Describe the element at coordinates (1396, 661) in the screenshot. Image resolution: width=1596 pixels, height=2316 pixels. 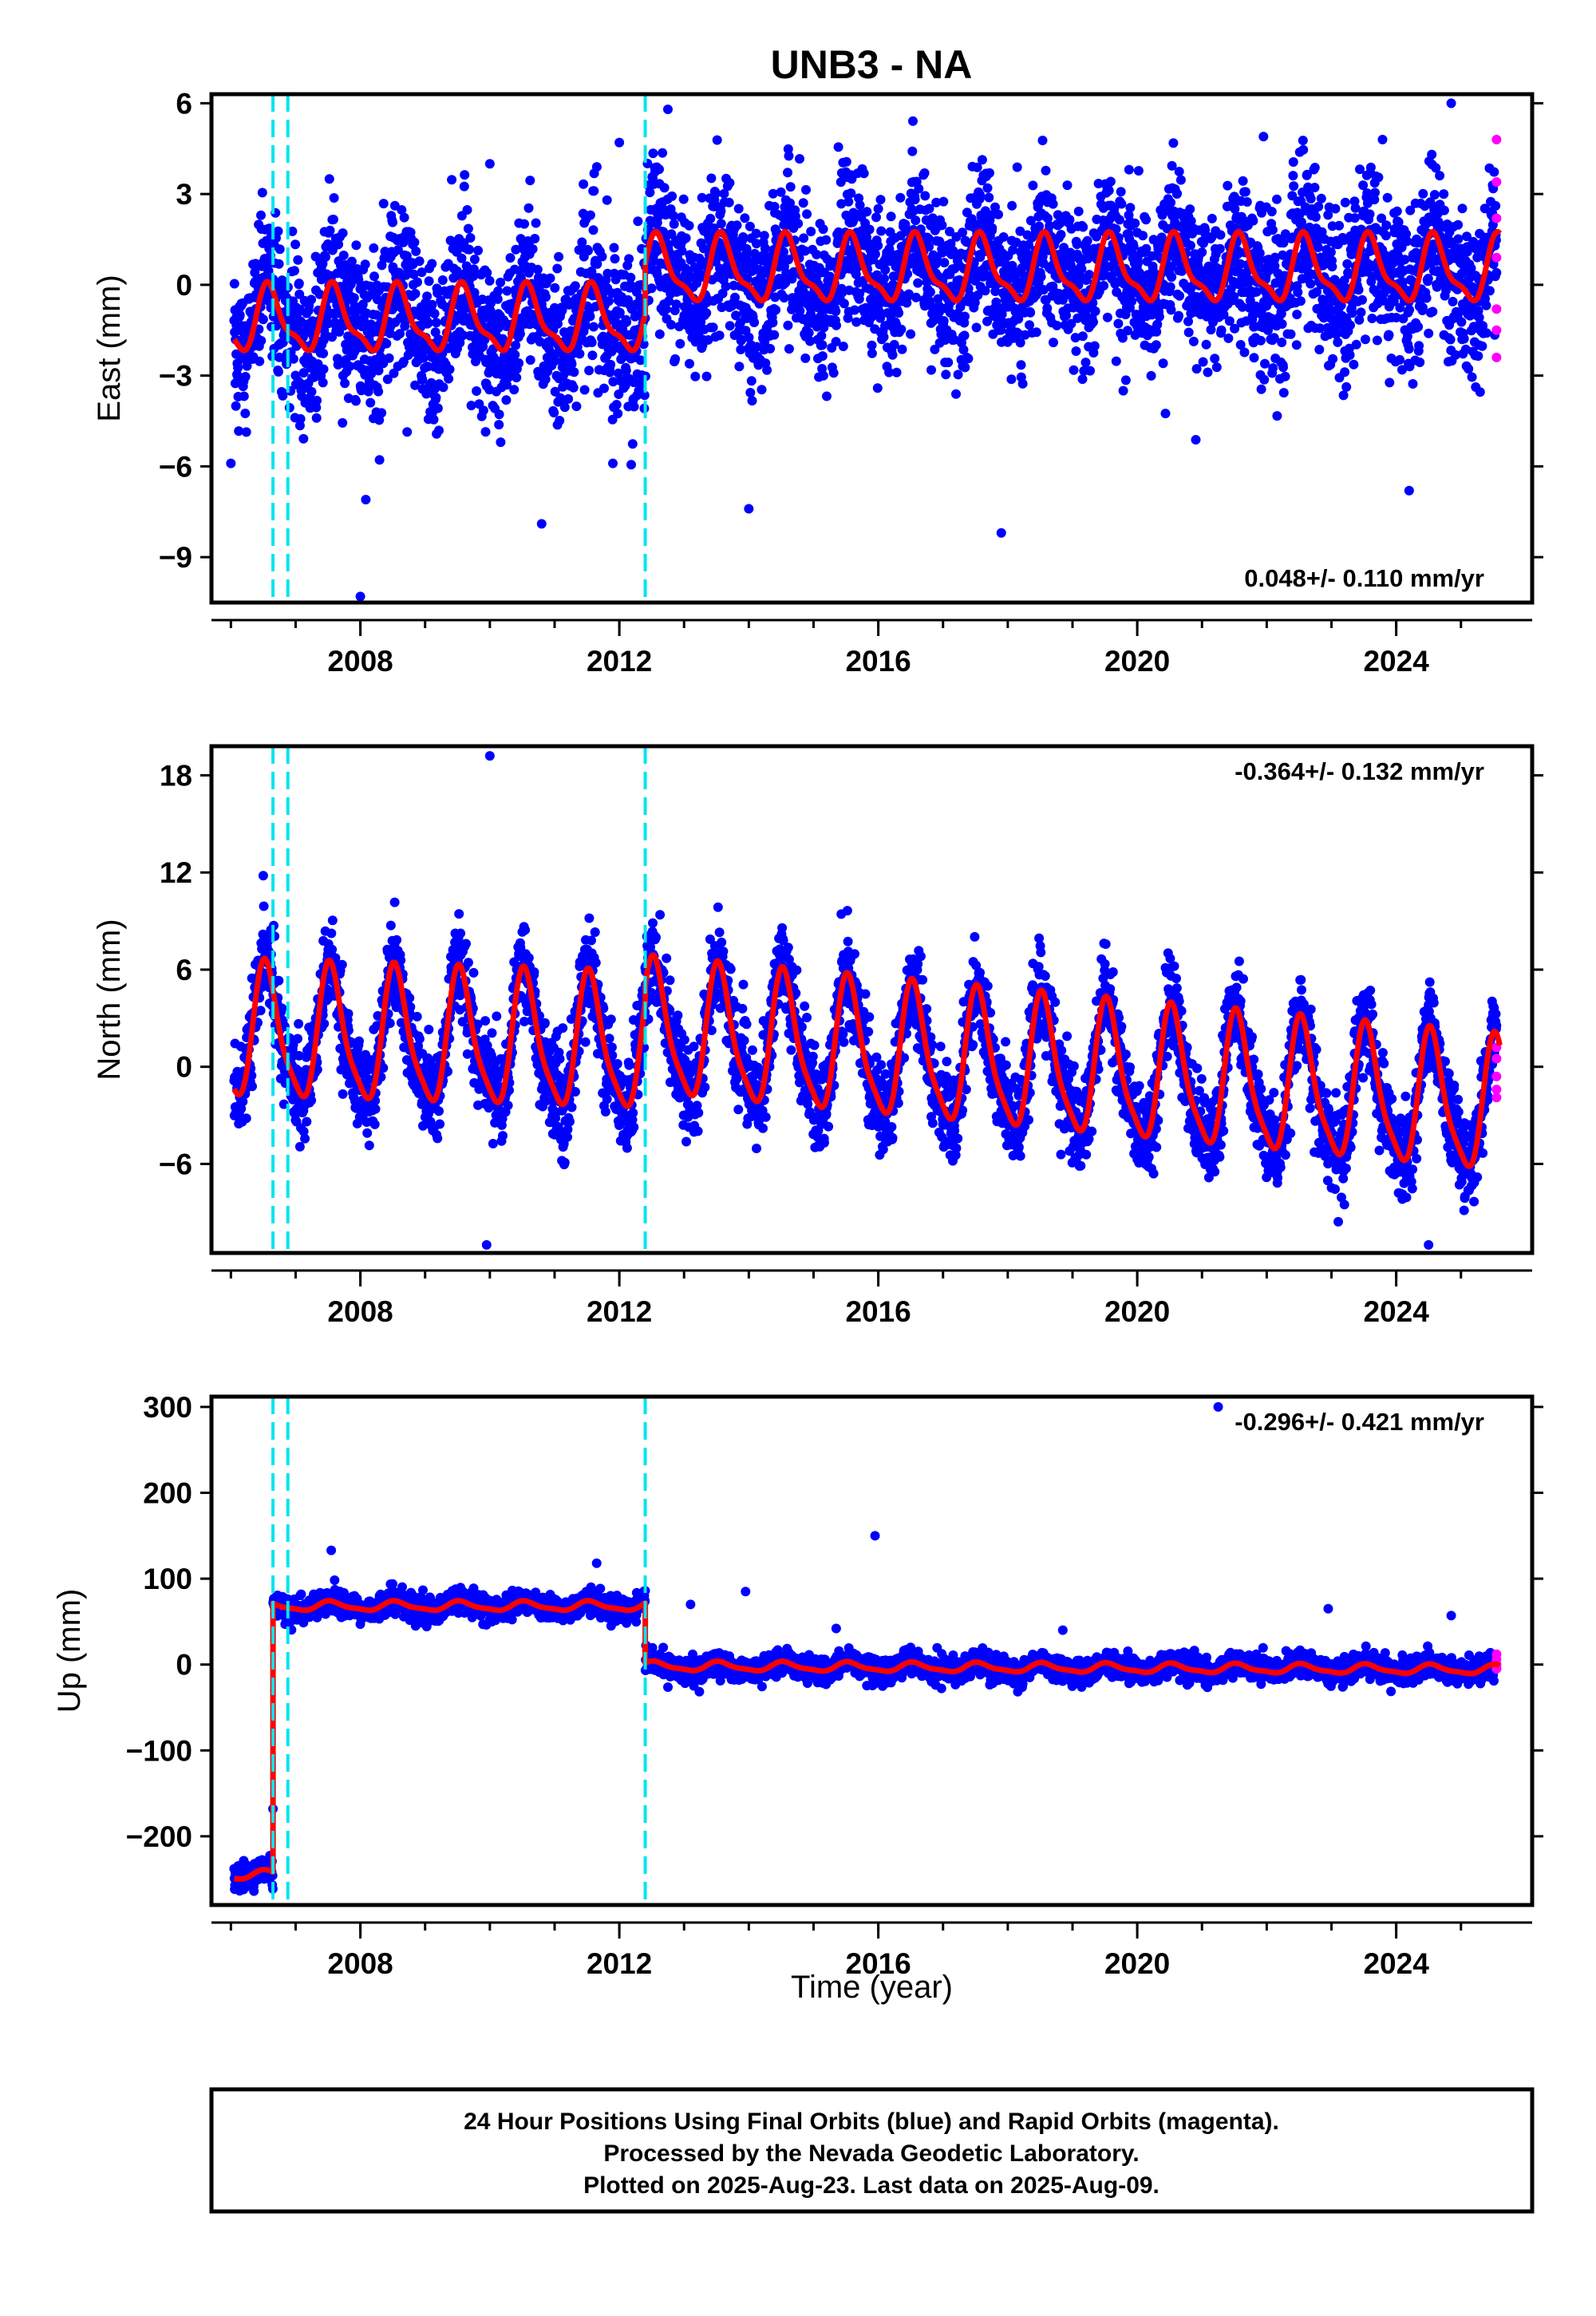
I see `x-tick-label: 2024` at that location.